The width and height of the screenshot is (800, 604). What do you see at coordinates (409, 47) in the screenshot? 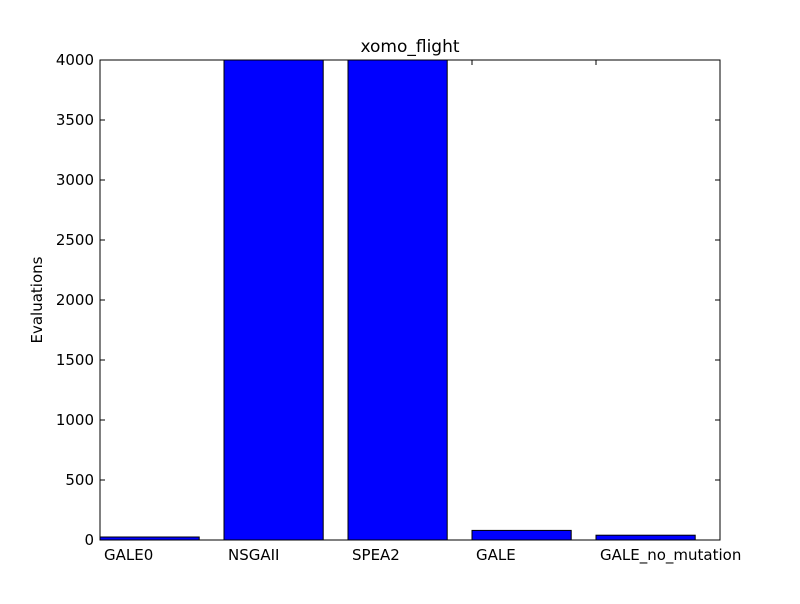
I see `chart-title: xomo_flight` at bounding box center [409, 47].